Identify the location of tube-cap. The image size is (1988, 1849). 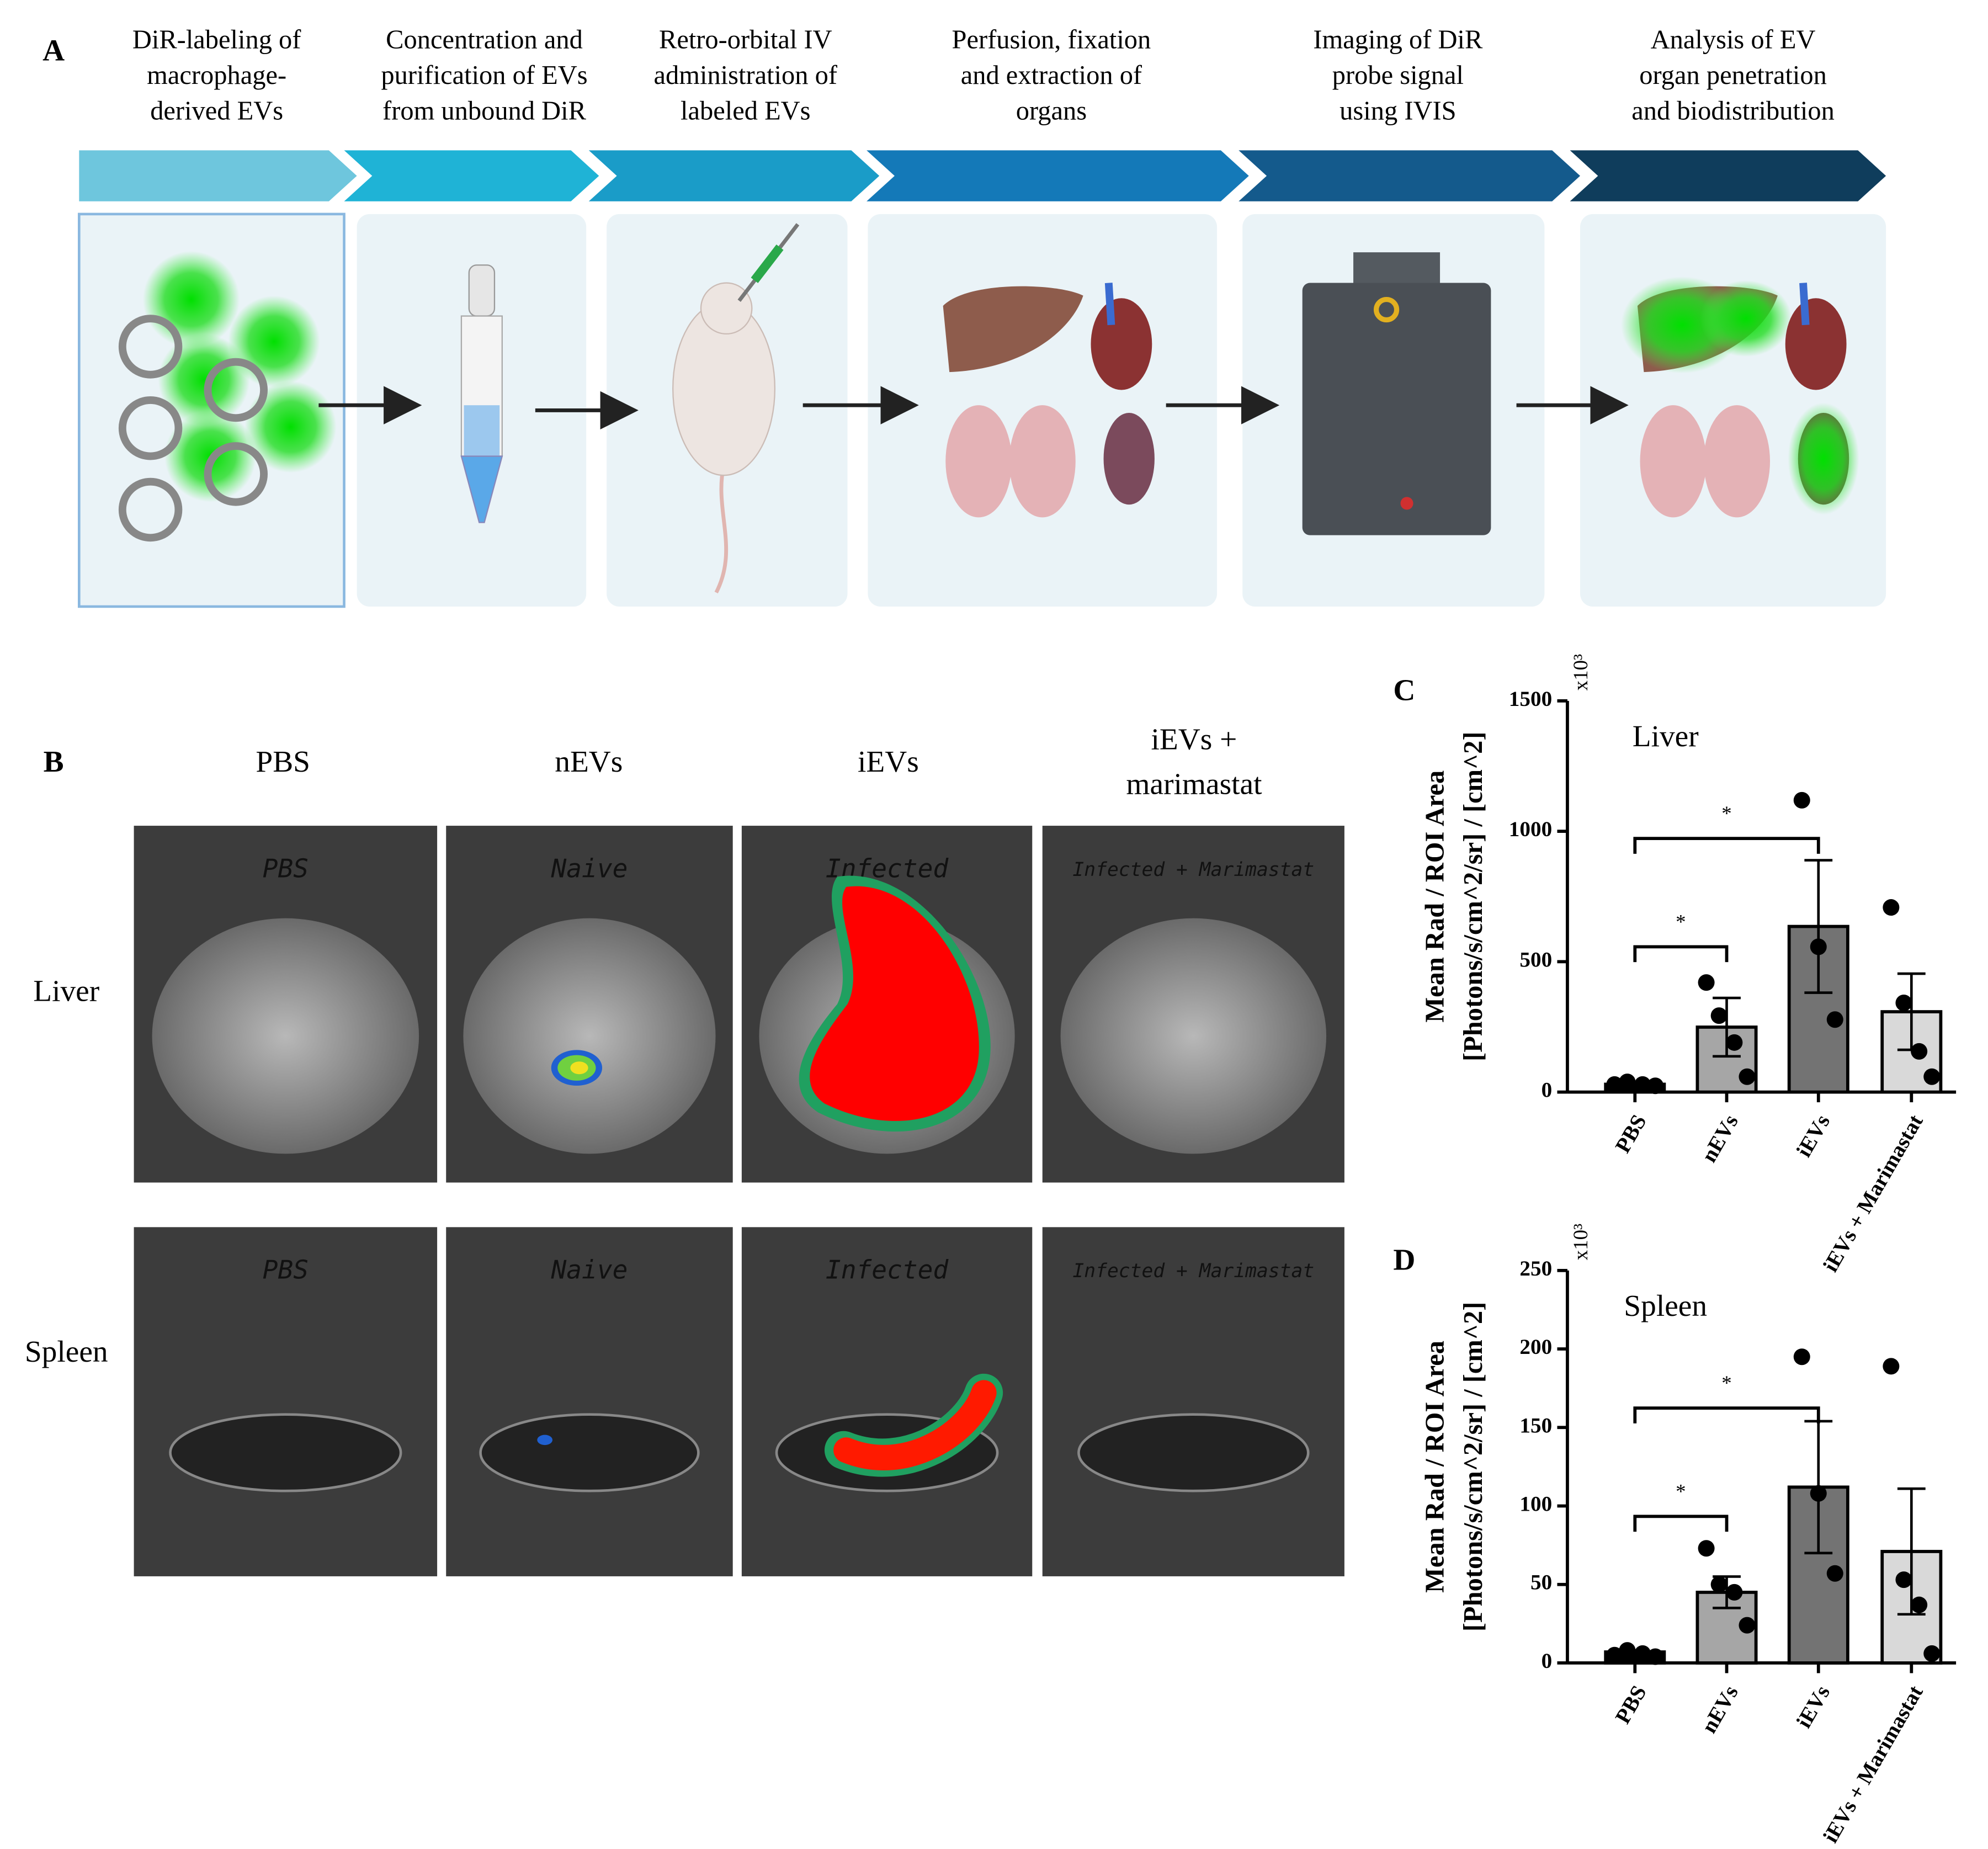
(482, 291).